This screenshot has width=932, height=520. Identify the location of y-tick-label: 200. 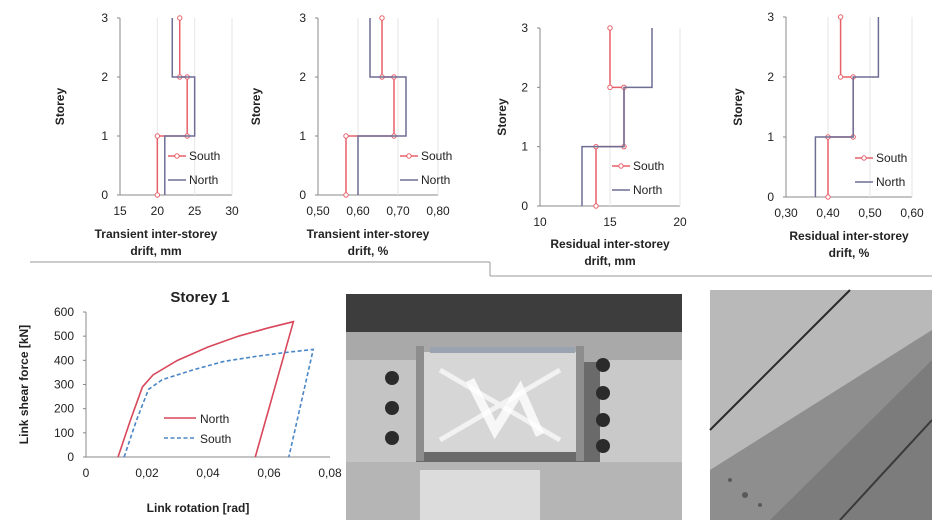
(64, 409).